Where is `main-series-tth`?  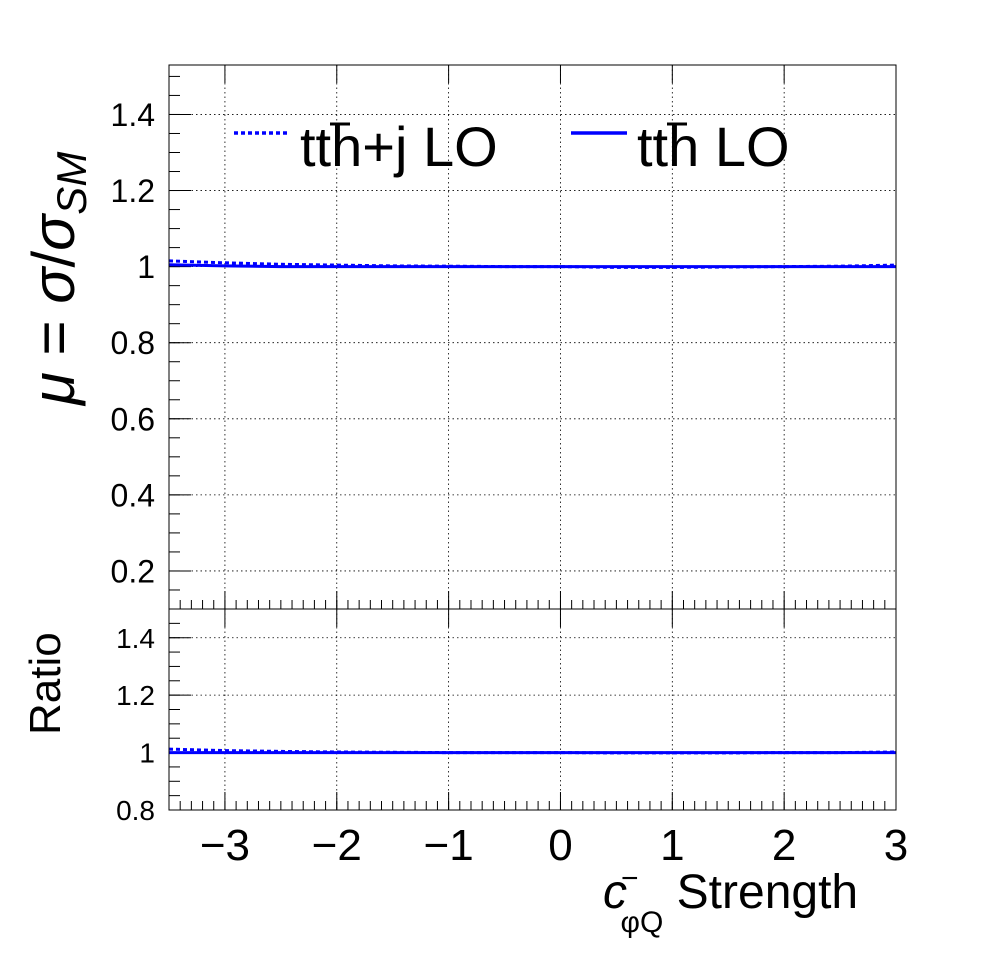
main-series-tth is located at coordinates (532, 266).